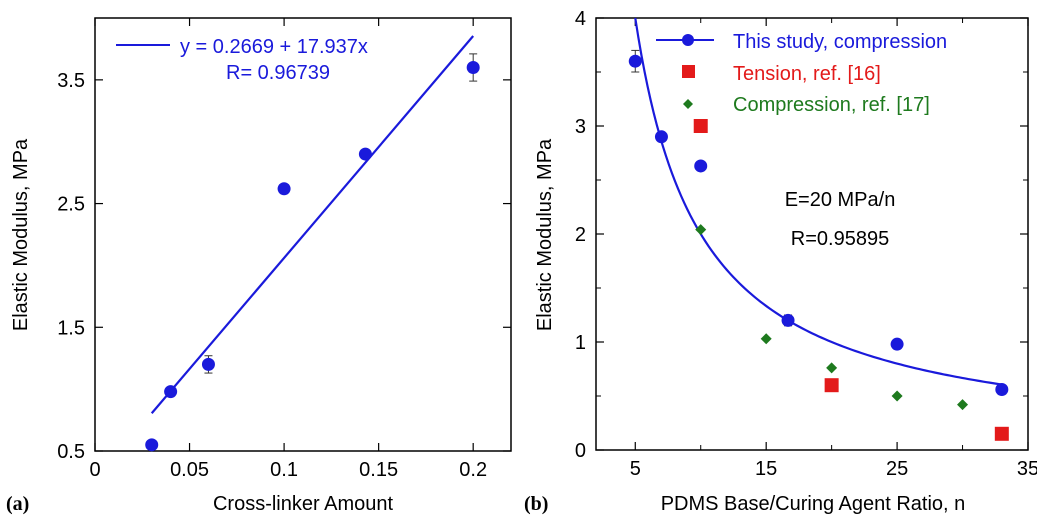  What do you see at coordinates (831, 105) in the screenshot?
I see `legend-label-compression-ref: Compression, ref. [17]` at bounding box center [831, 105].